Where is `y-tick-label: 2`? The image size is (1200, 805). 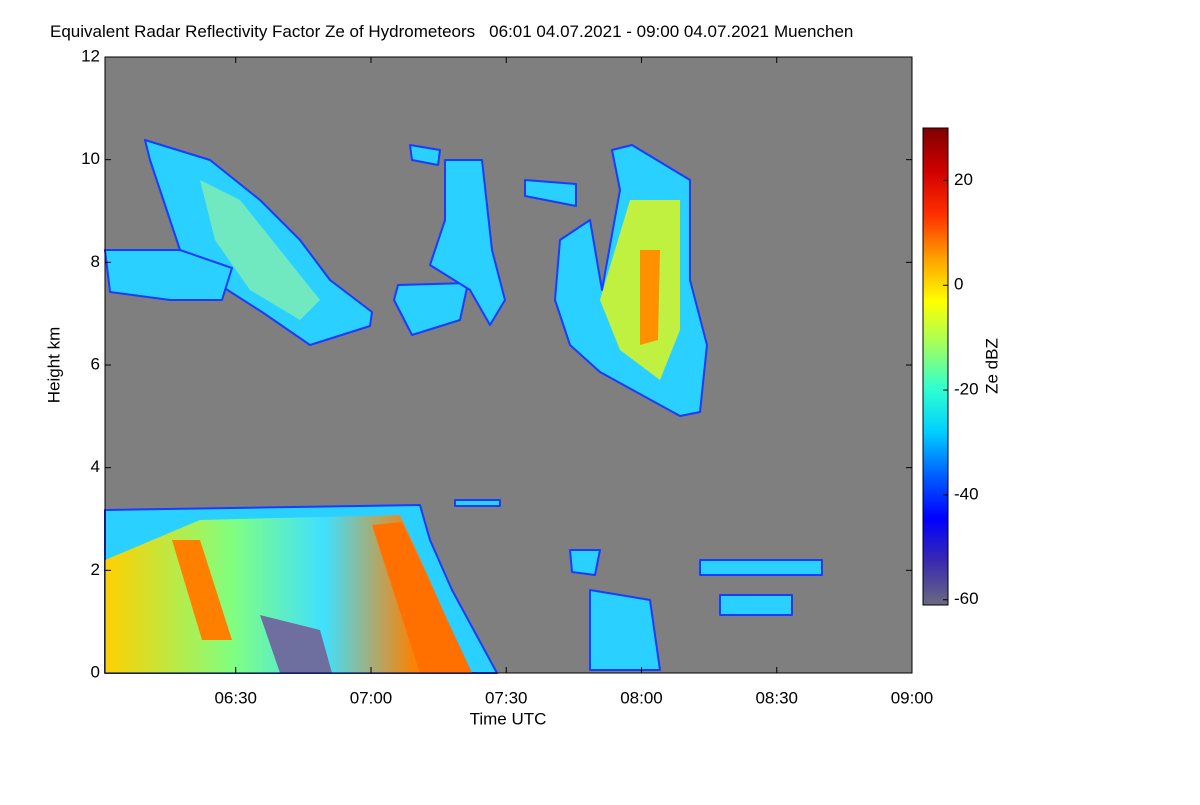 y-tick-label: 2 is located at coordinates (95, 569).